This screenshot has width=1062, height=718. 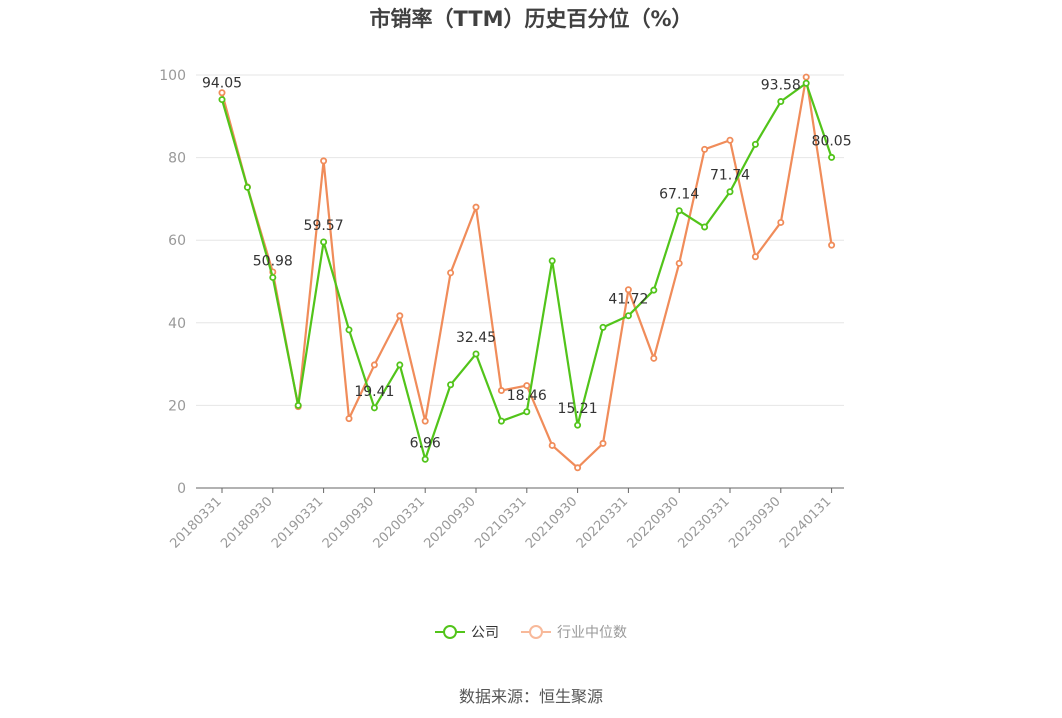 What do you see at coordinates (172, 76) in the screenshot?
I see `y-tick-label: 100` at bounding box center [172, 76].